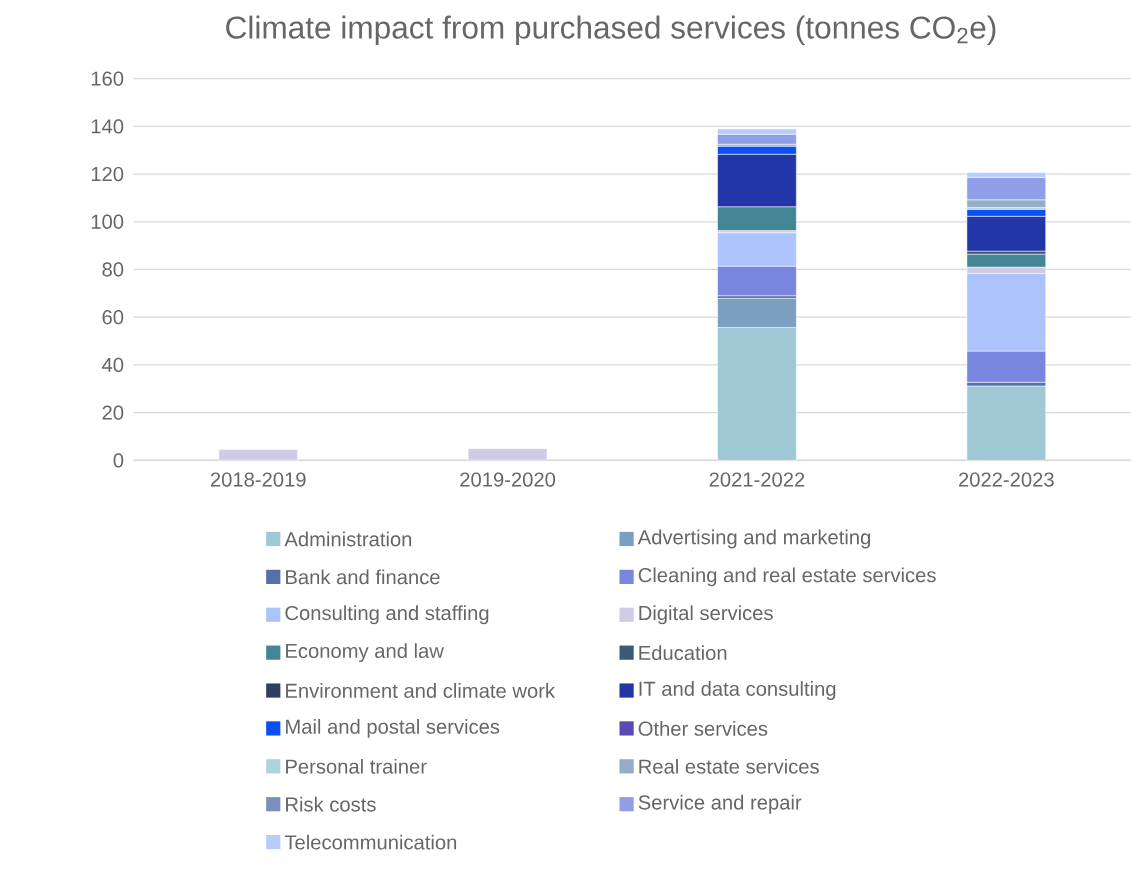 The image size is (1131, 875). What do you see at coordinates (107, 126) in the screenshot?
I see `y-tick-label: 140` at bounding box center [107, 126].